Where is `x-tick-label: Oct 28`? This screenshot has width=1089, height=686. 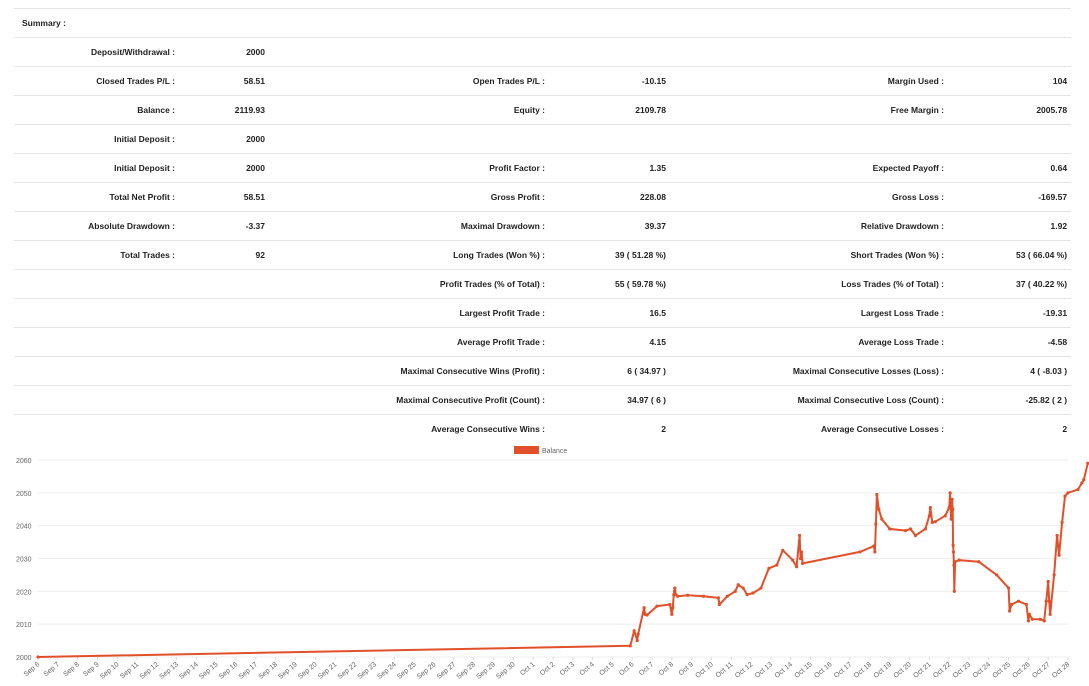 x-tick-label: Oct 28 is located at coordinates (1061, 670).